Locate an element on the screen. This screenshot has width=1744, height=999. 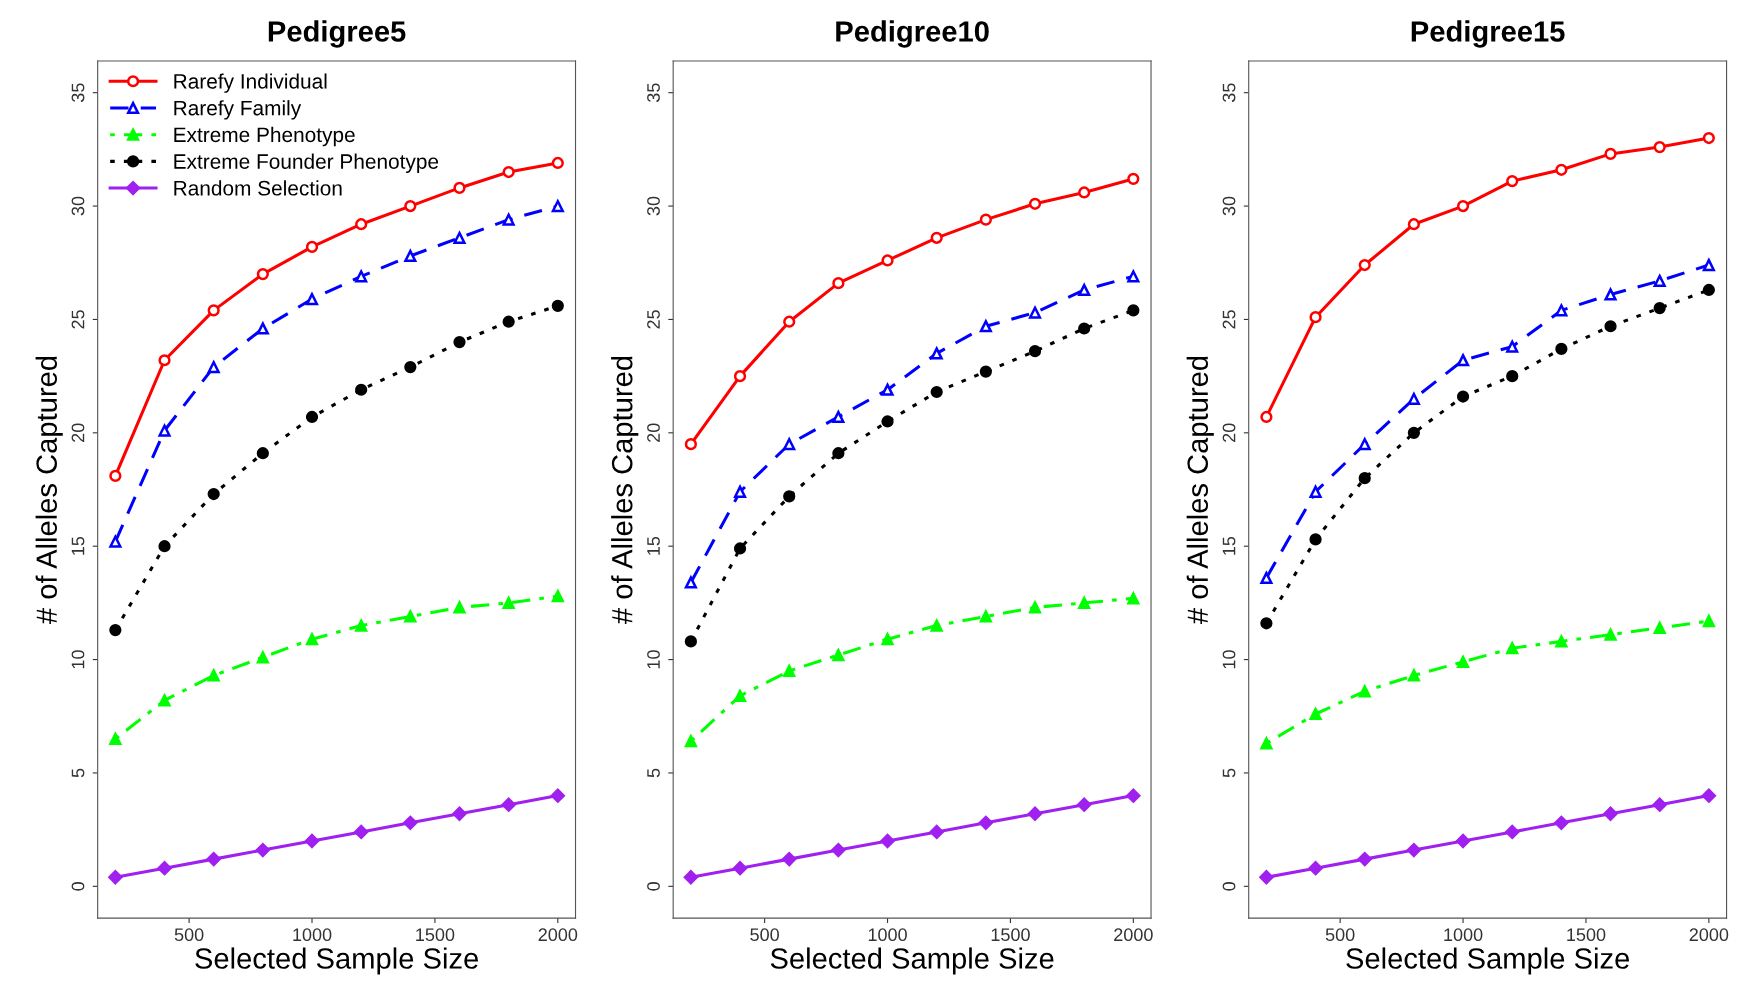
y-tick-label: 0 is located at coordinates (653, 886).